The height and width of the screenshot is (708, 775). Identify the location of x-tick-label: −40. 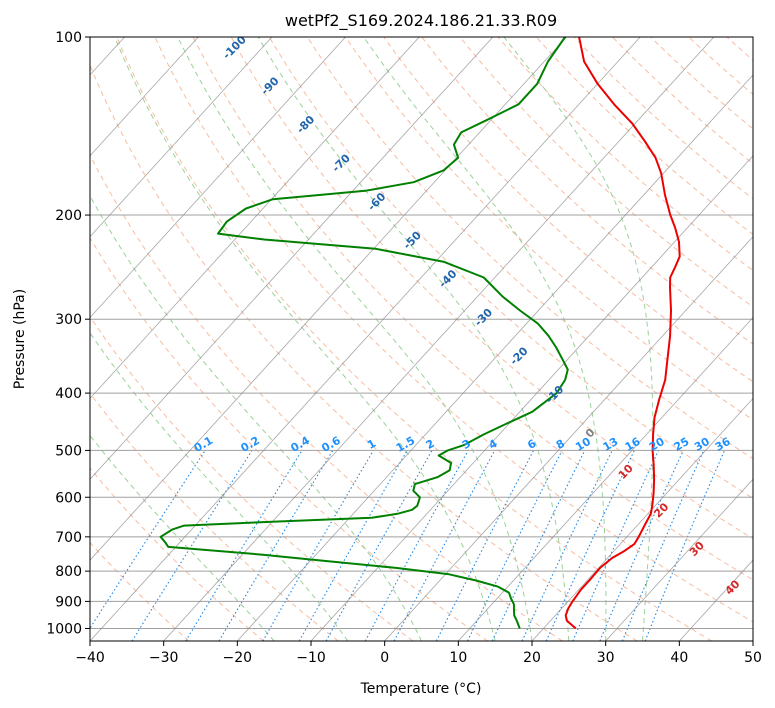
(90, 658).